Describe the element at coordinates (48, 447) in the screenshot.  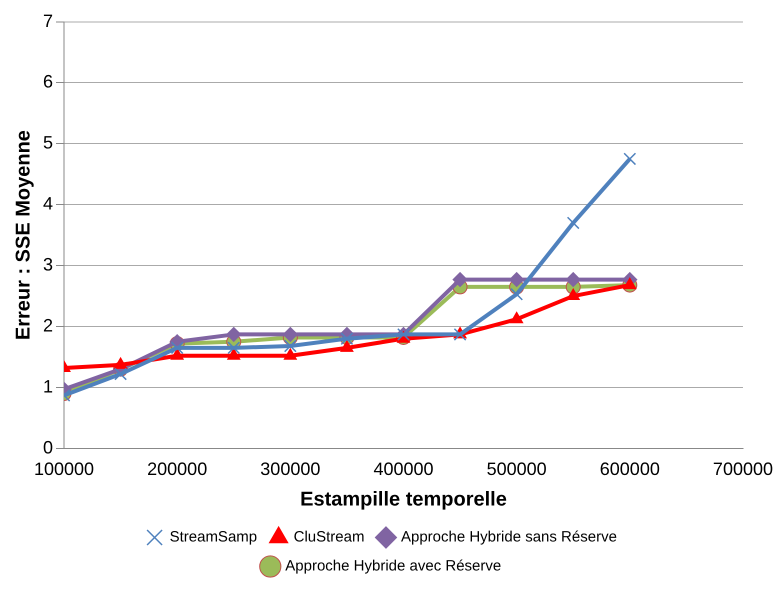
I see `y-tick-label: 0` at that location.